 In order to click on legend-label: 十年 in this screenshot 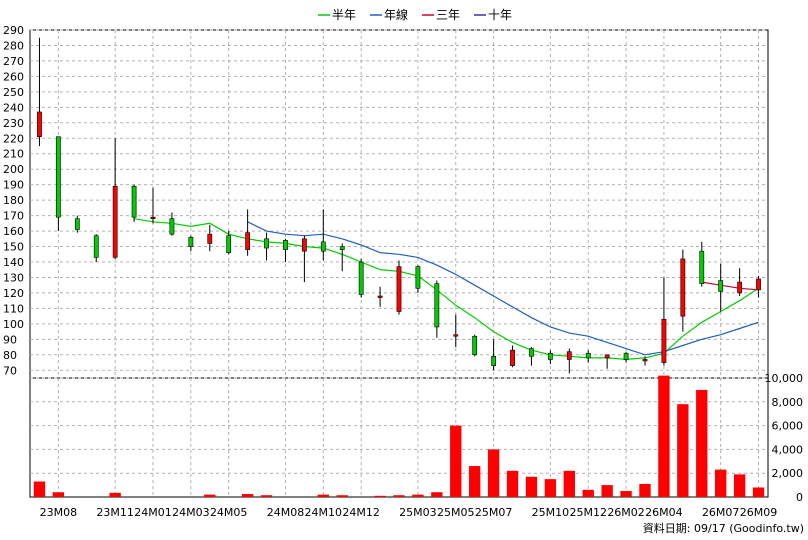, I will do `click(500, 15)`.